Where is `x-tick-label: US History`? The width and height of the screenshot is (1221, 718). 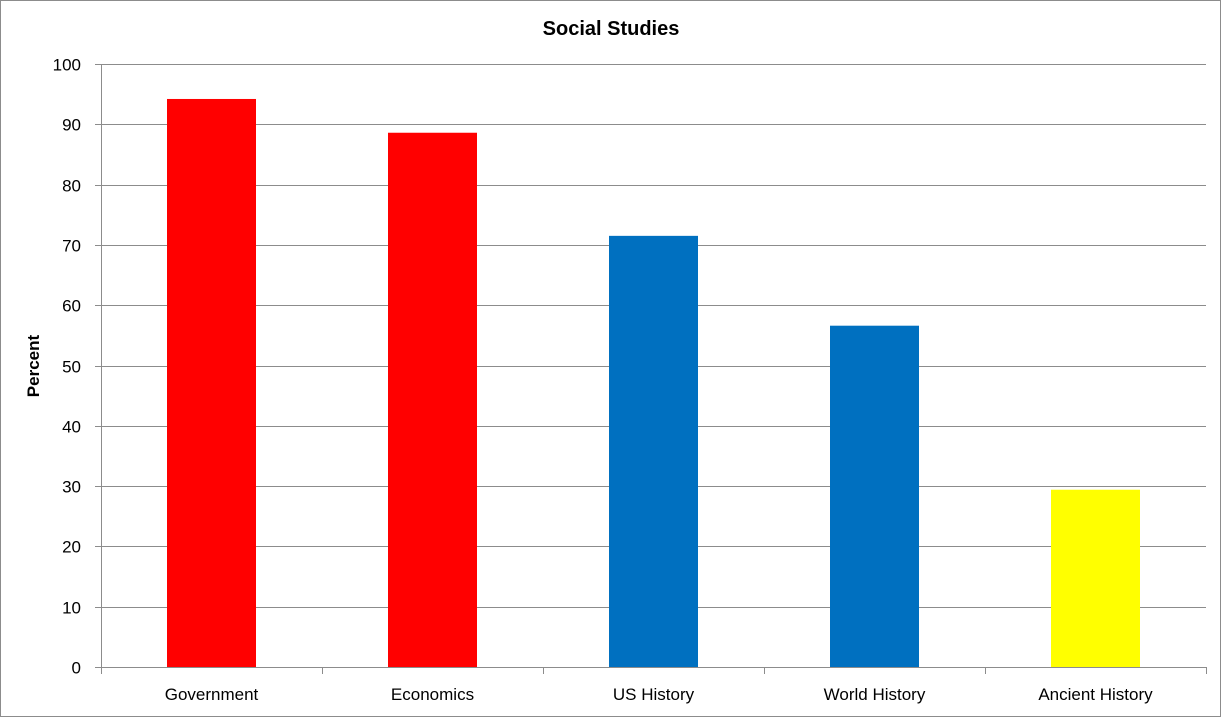 x-tick-label: US History is located at coordinates (654, 694).